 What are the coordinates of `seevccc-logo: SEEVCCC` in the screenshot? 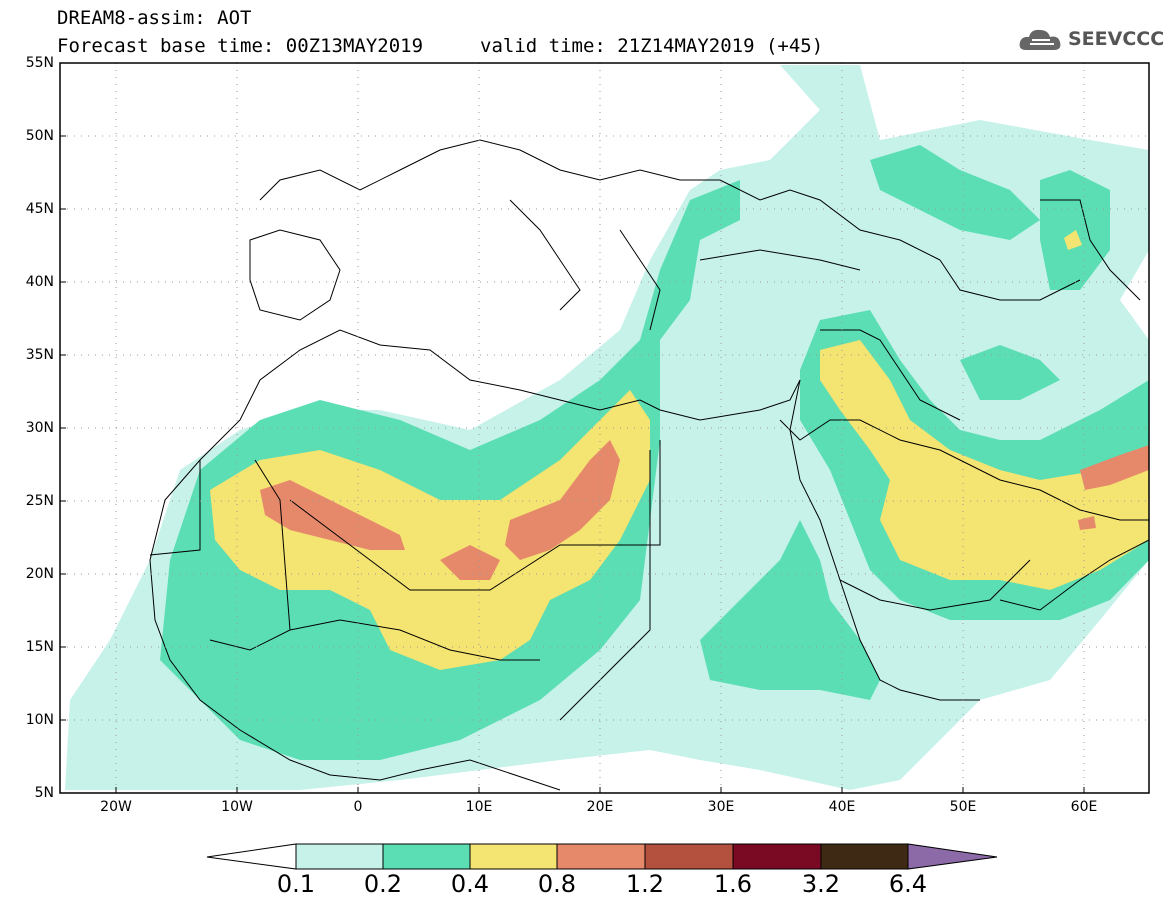 It's located at (1091, 40).